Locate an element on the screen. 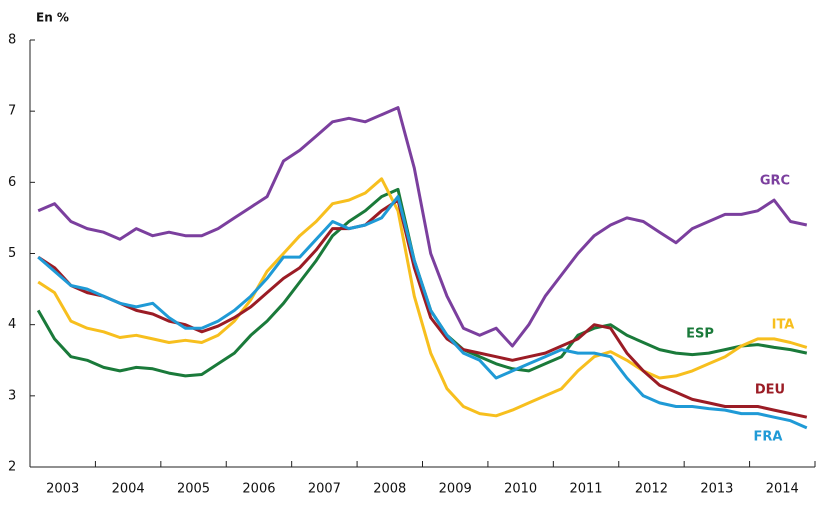 Image resolution: width=824 pixels, height=505 pixels. series-label: FRA is located at coordinates (768, 437).